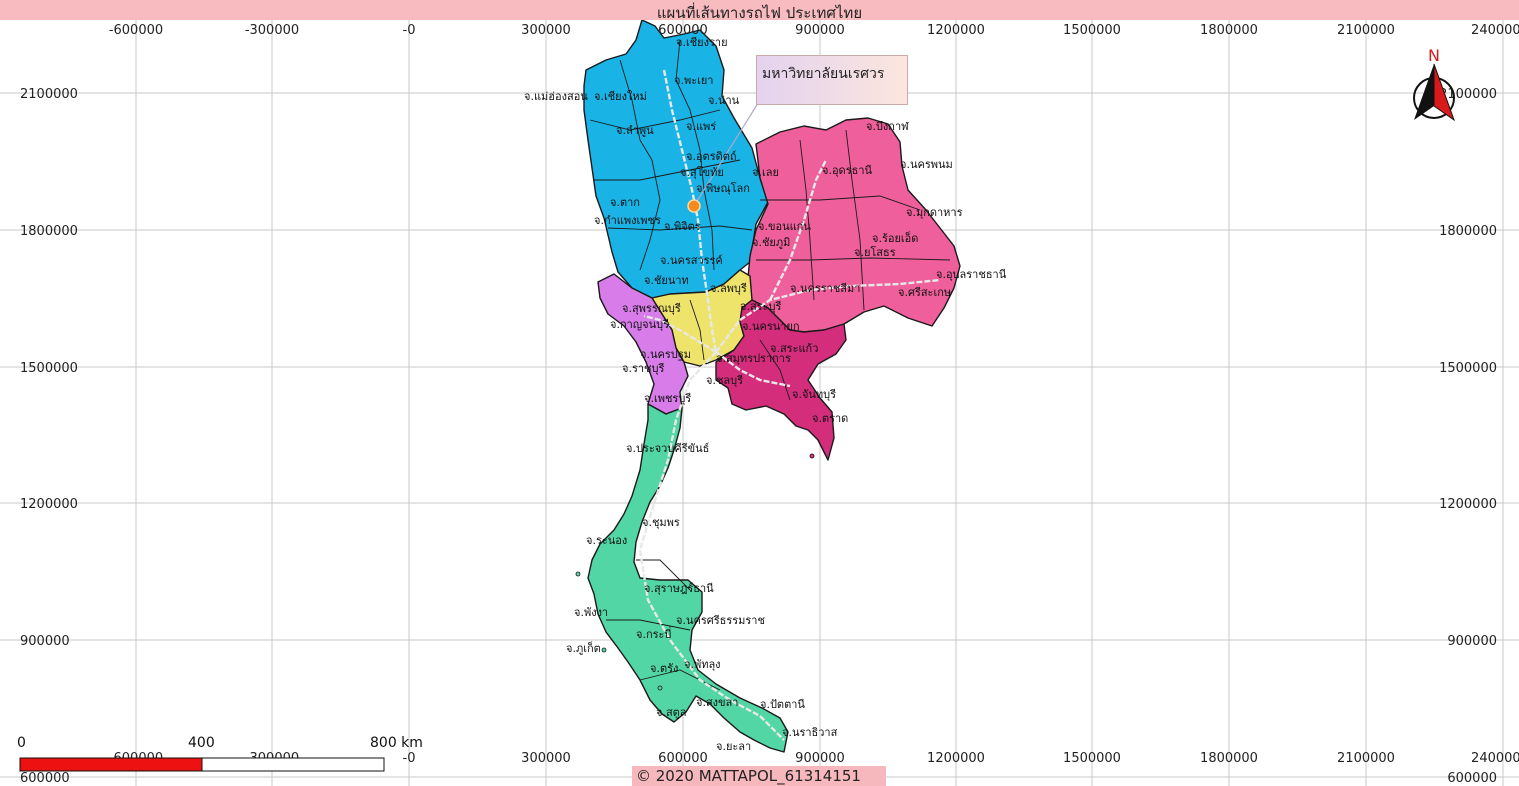  What do you see at coordinates (1434, 55) in the screenshot?
I see `north-label: N` at bounding box center [1434, 55].